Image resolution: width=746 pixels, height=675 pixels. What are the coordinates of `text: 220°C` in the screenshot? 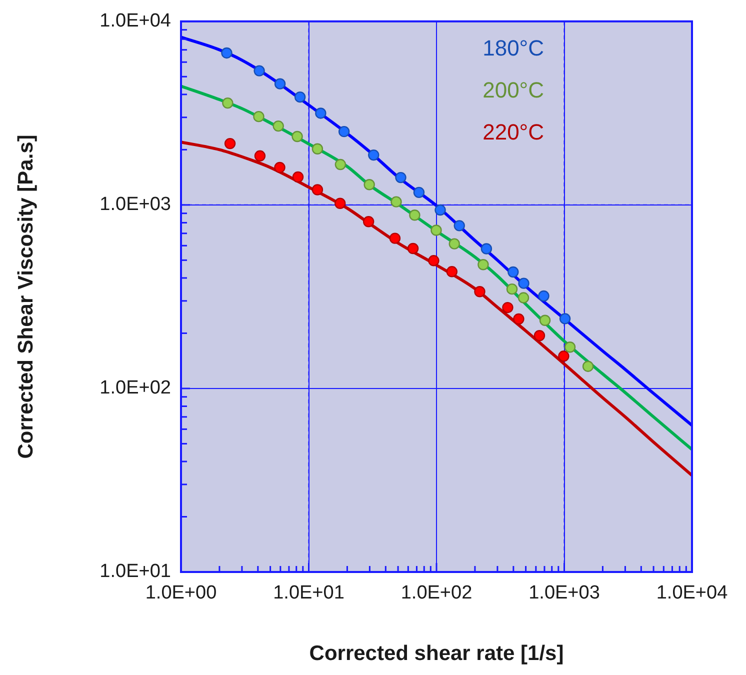 It's located at (513, 131).